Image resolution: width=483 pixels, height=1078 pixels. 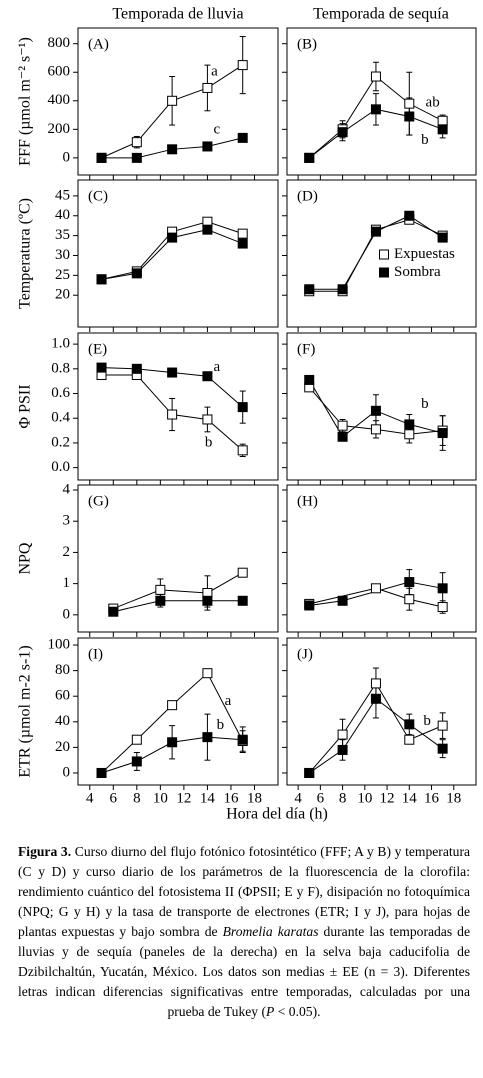 What do you see at coordinates (424, 254) in the screenshot?
I see `legend-label: Expuestas` at bounding box center [424, 254].